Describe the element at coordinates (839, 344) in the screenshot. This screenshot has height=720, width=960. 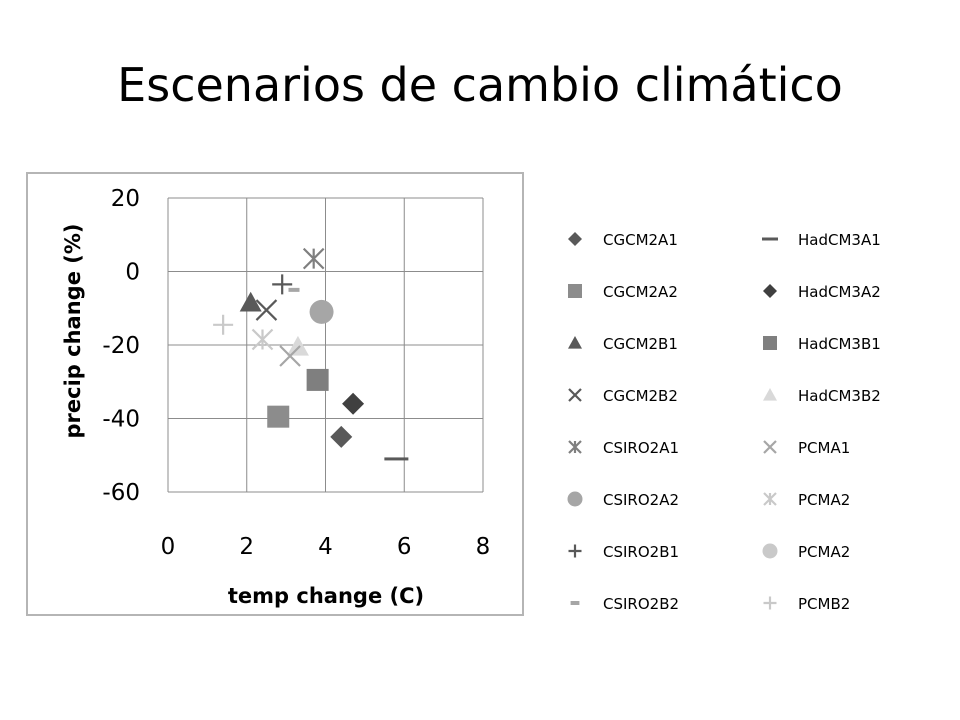
I see `legend-label: HadCM3B1` at that location.